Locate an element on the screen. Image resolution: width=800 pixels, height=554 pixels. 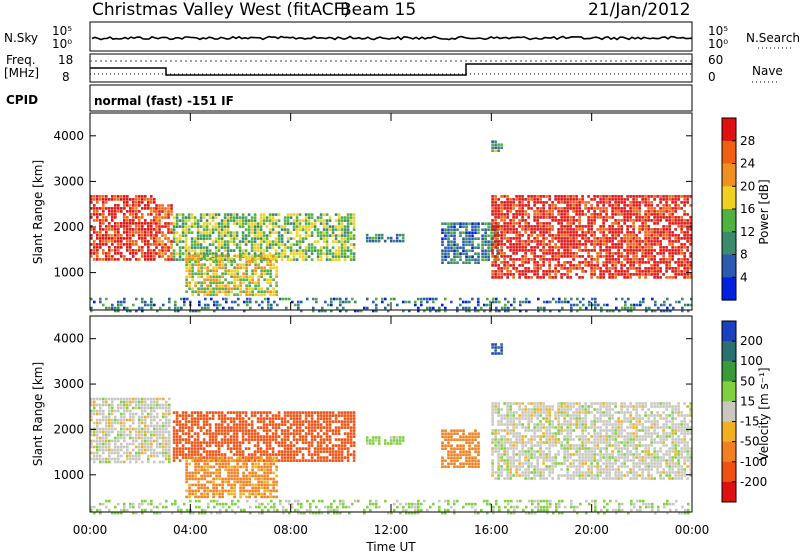
power-echo-region is located at coordinates (460, 243).